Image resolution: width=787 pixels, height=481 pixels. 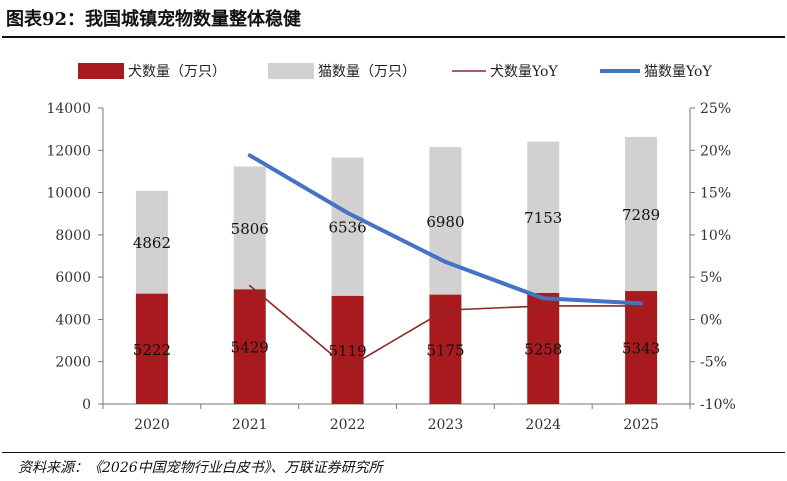 What do you see at coordinates (68, 151) in the screenshot?
I see `left-axis-tick-label: 12000` at bounding box center [68, 151].